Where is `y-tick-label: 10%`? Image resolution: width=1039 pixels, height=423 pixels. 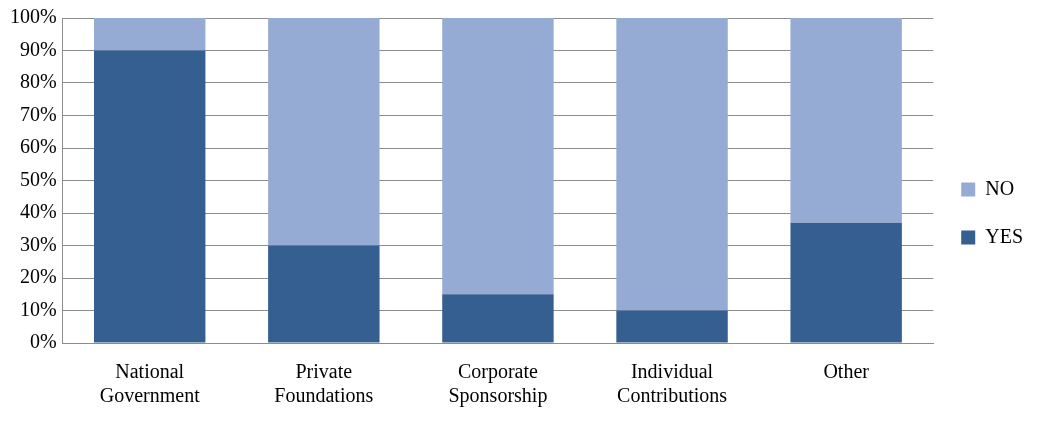 y-tick-label: 10% is located at coordinates (38, 308).